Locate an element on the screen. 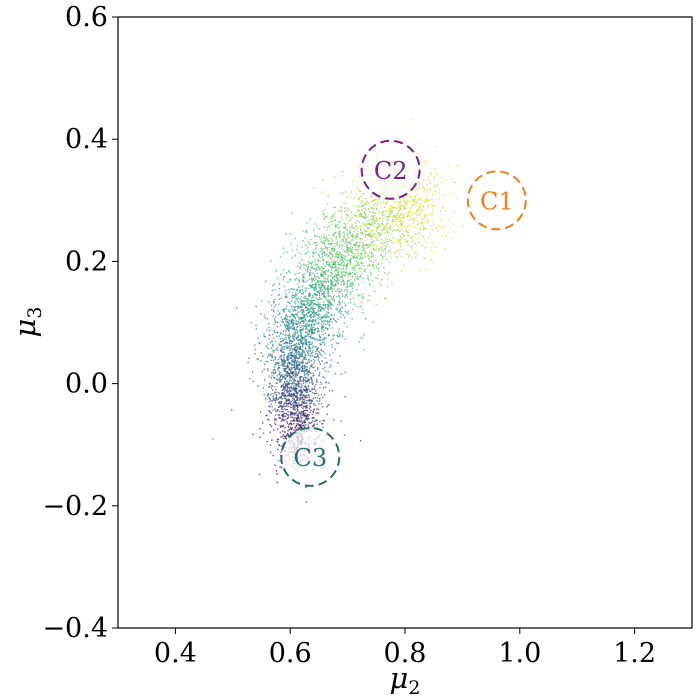 This screenshot has height=700, width=700. cluster-label: C3 is located at coordinates (310, 458).